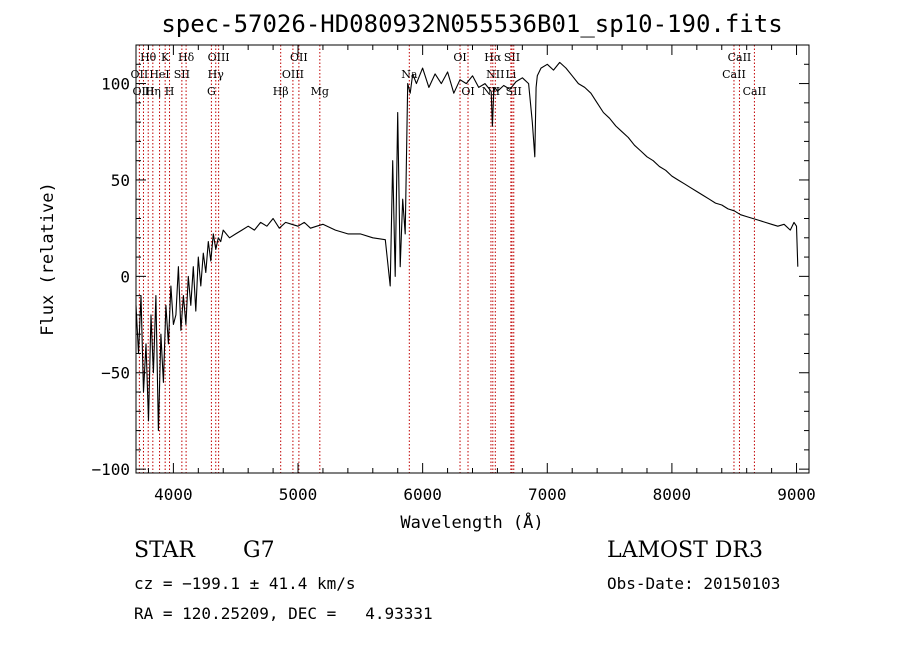  What do you see at coordinates (186, 57) in the screenshot?
I see `marker-label: Hδ` at bounding box center [186, 57].